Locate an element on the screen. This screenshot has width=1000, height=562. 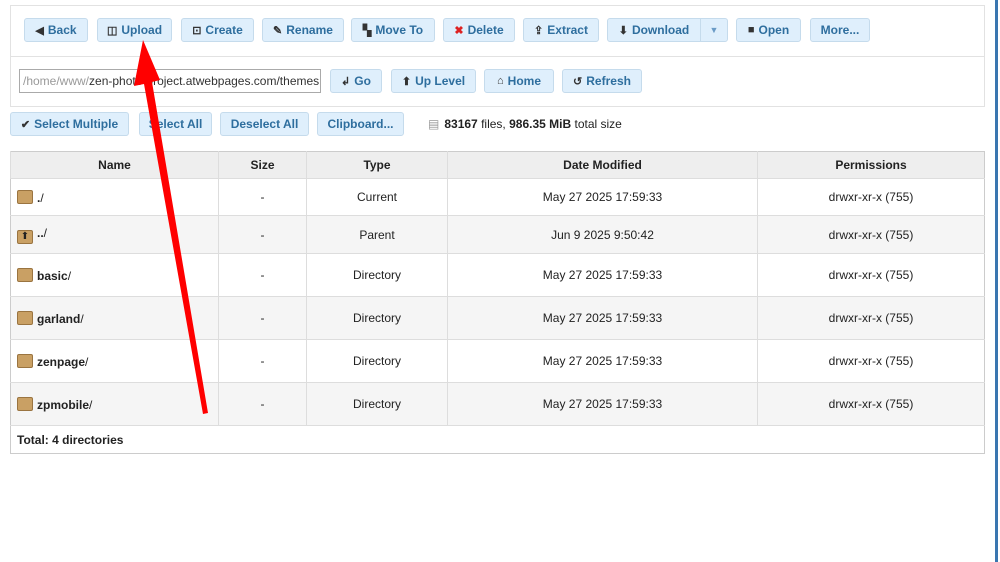
go-button: ↲ Go is located at coordinates (356, 81).